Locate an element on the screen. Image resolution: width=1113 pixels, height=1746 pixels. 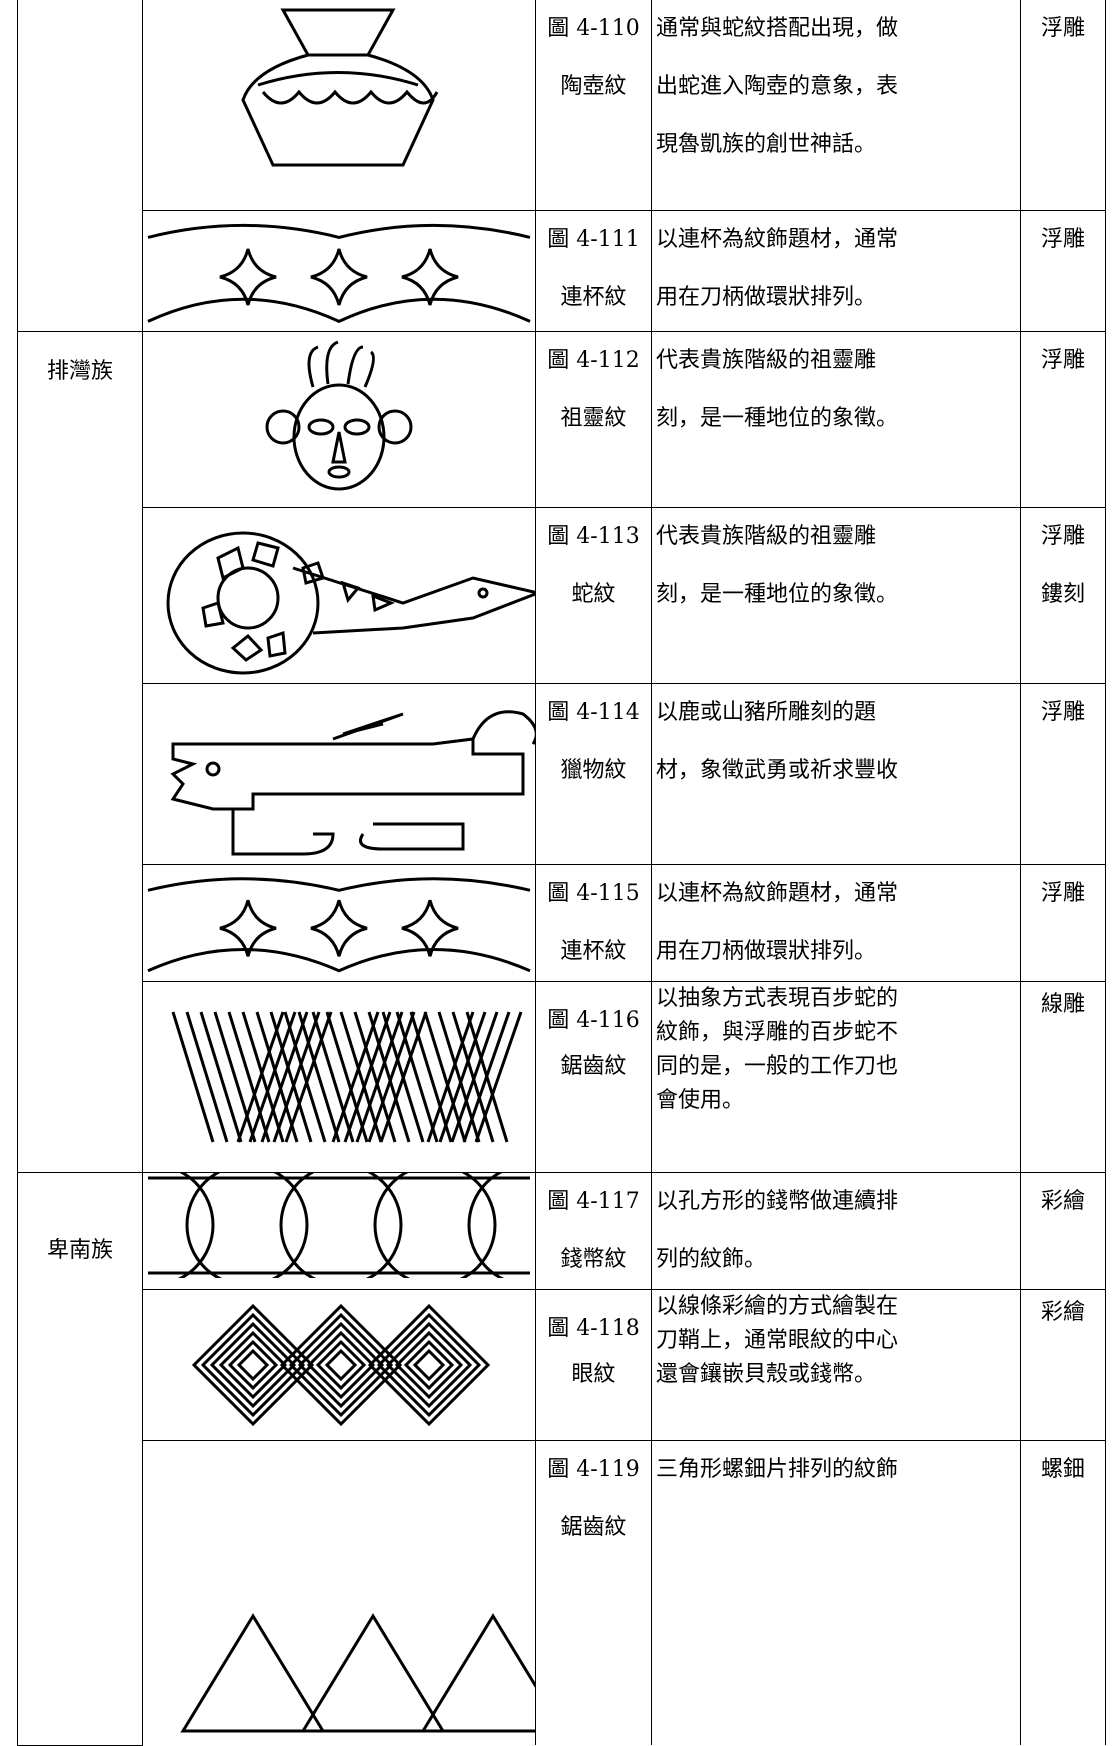
text-line: 以抽象方式表現百步蛇的 is located at coordinates (777, 998).